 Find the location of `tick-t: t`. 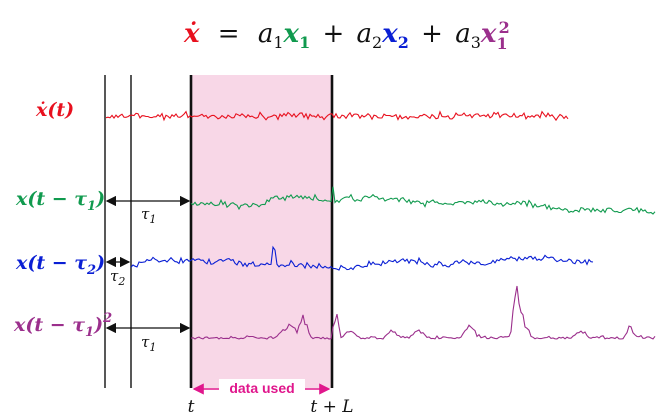

tick-t: t is located at coordinates (191, 406).